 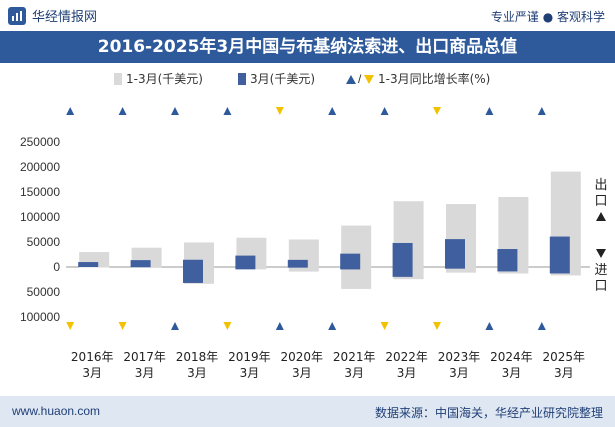 What do you see at coordinates (249, 365) in the screenshot?
I see `x-tick-label: 2019年 3月` at bounding box center [249, 365].